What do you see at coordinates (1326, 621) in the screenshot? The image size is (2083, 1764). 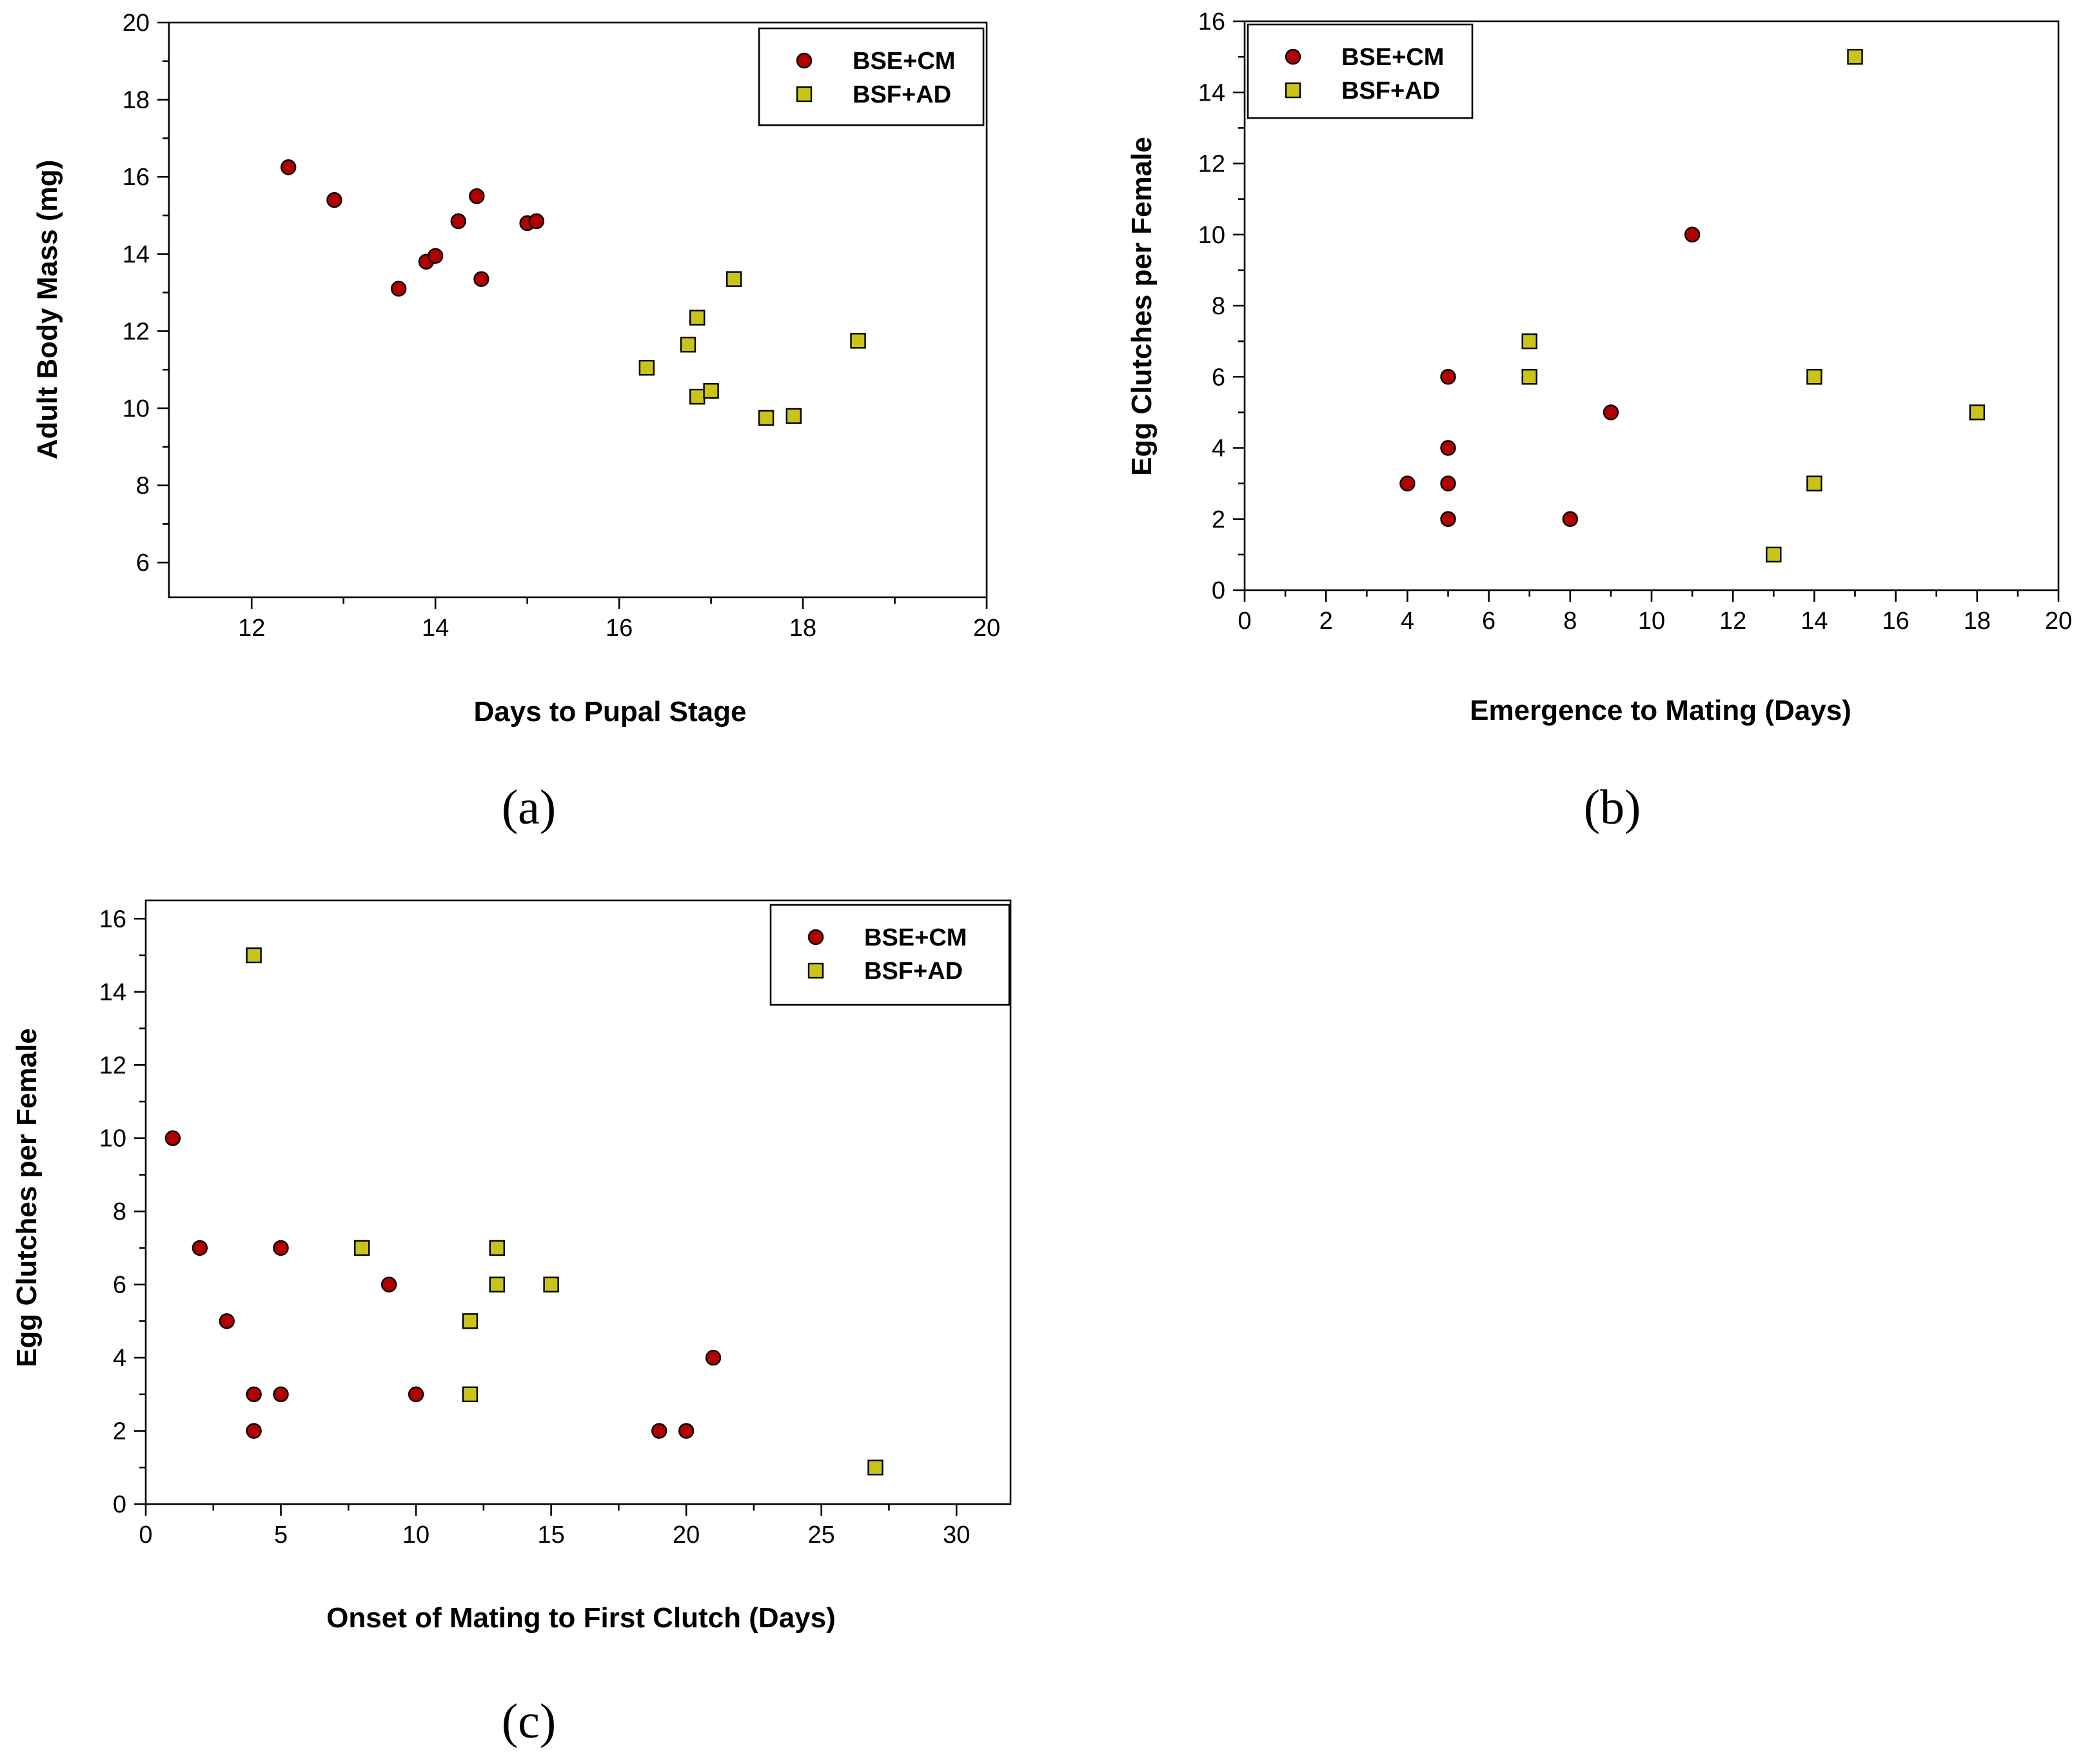 I see `x-tick-label: 2` at bounding box center [1326, 621].